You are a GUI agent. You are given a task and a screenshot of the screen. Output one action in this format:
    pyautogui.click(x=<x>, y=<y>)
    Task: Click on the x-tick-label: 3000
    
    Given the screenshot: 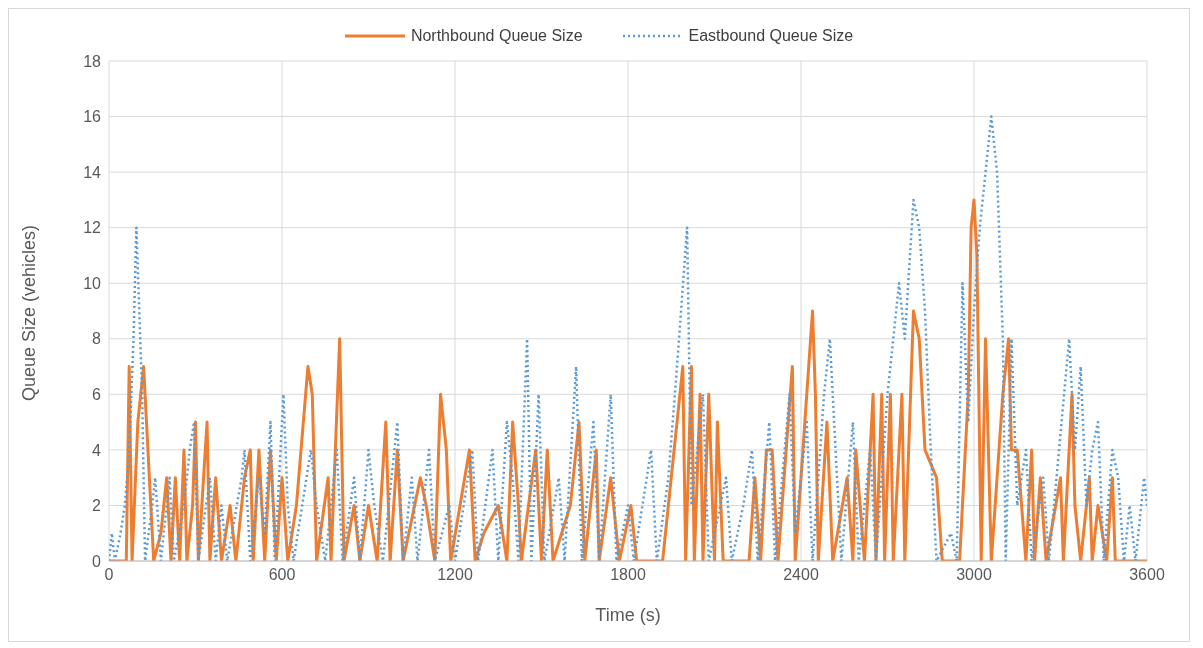 What is the action you would take?
    pyautogui.click(x=974, y=575)
    